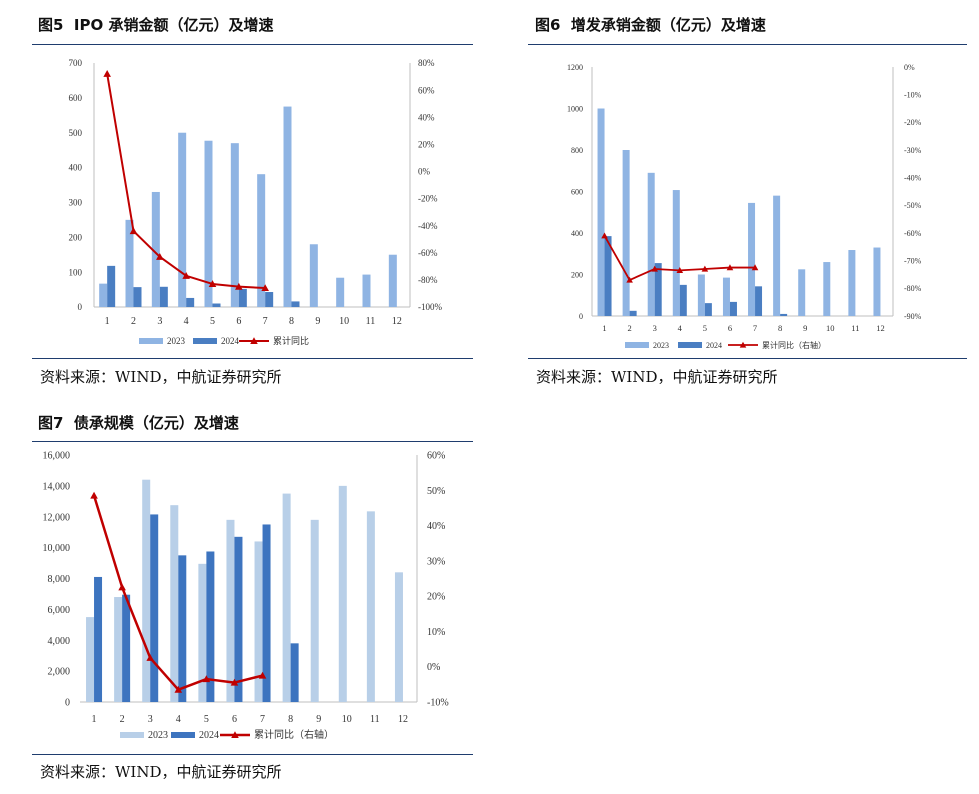  I want to click on left-tick-label: 6,000, so click(59, 610).